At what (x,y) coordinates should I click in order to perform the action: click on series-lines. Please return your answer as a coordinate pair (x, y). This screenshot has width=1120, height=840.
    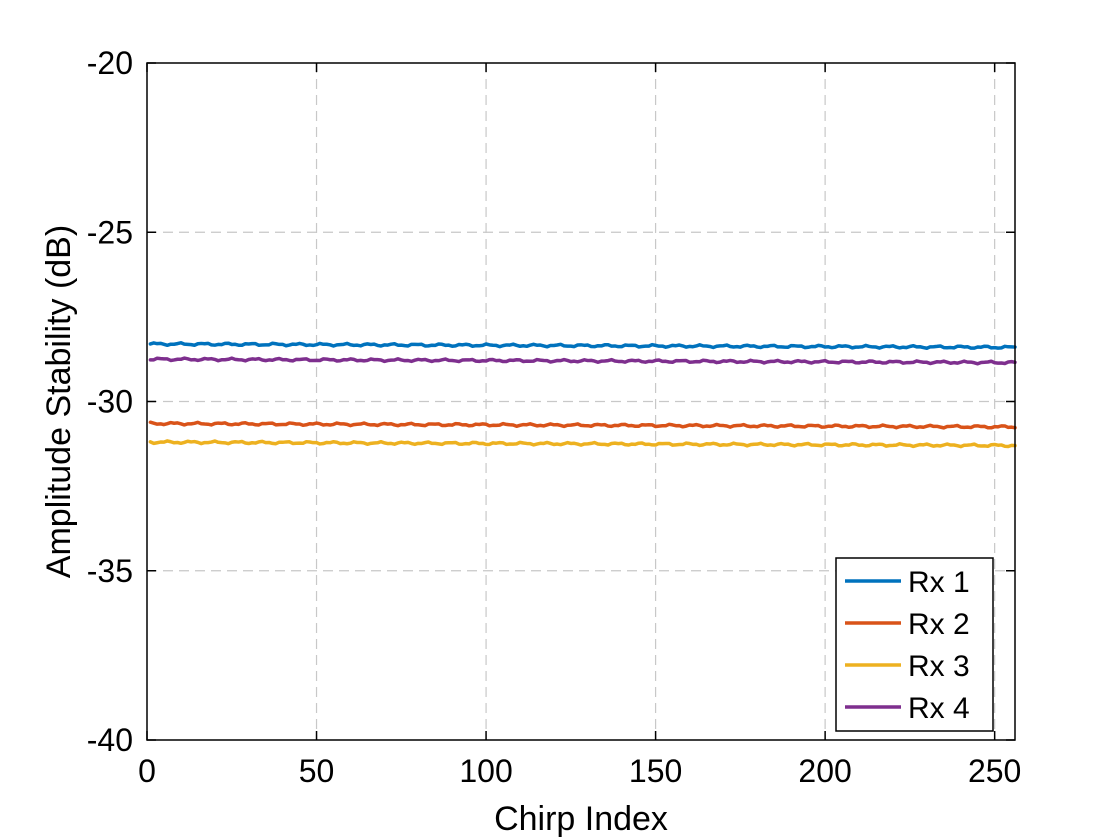
    Looking at the image, I should click on (582, 395).